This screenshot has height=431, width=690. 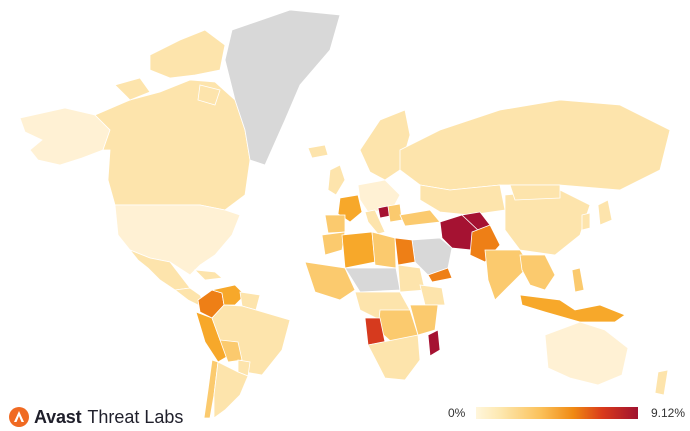 I want to click on region-philippines, so click(x=578, y=280).